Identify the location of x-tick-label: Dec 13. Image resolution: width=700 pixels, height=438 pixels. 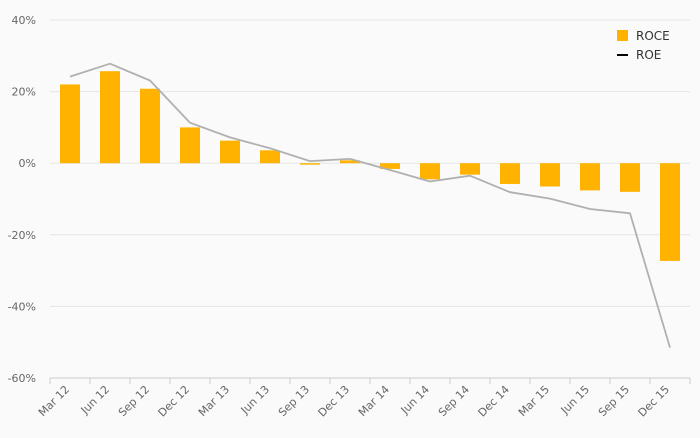
(334, 401).